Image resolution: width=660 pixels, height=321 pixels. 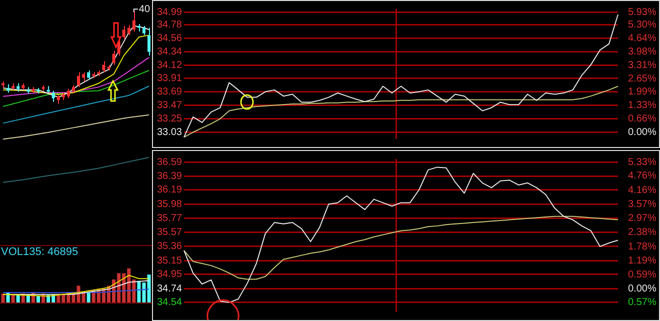 I want to click on y-tick-label: 35.77, so click(x=169, y=218).